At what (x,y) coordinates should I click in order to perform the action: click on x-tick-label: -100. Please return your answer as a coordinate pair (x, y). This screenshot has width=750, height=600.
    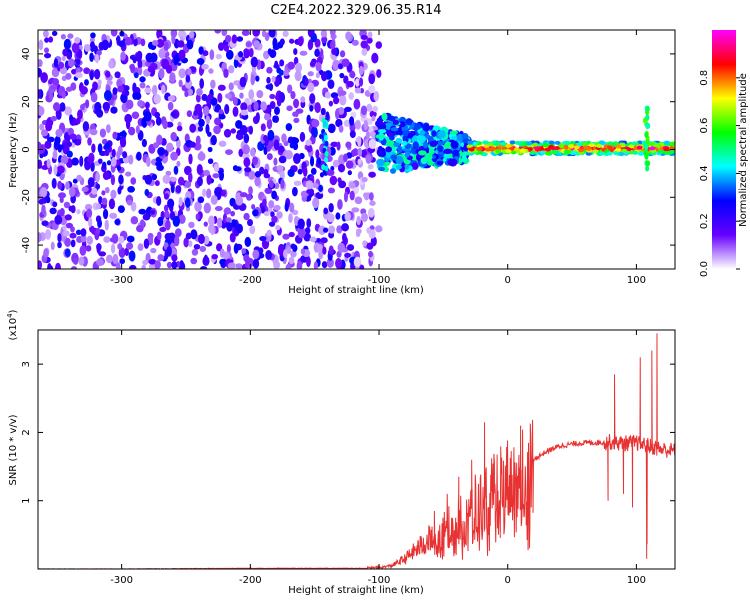
    Looking at the image, I should click on (379, 280).